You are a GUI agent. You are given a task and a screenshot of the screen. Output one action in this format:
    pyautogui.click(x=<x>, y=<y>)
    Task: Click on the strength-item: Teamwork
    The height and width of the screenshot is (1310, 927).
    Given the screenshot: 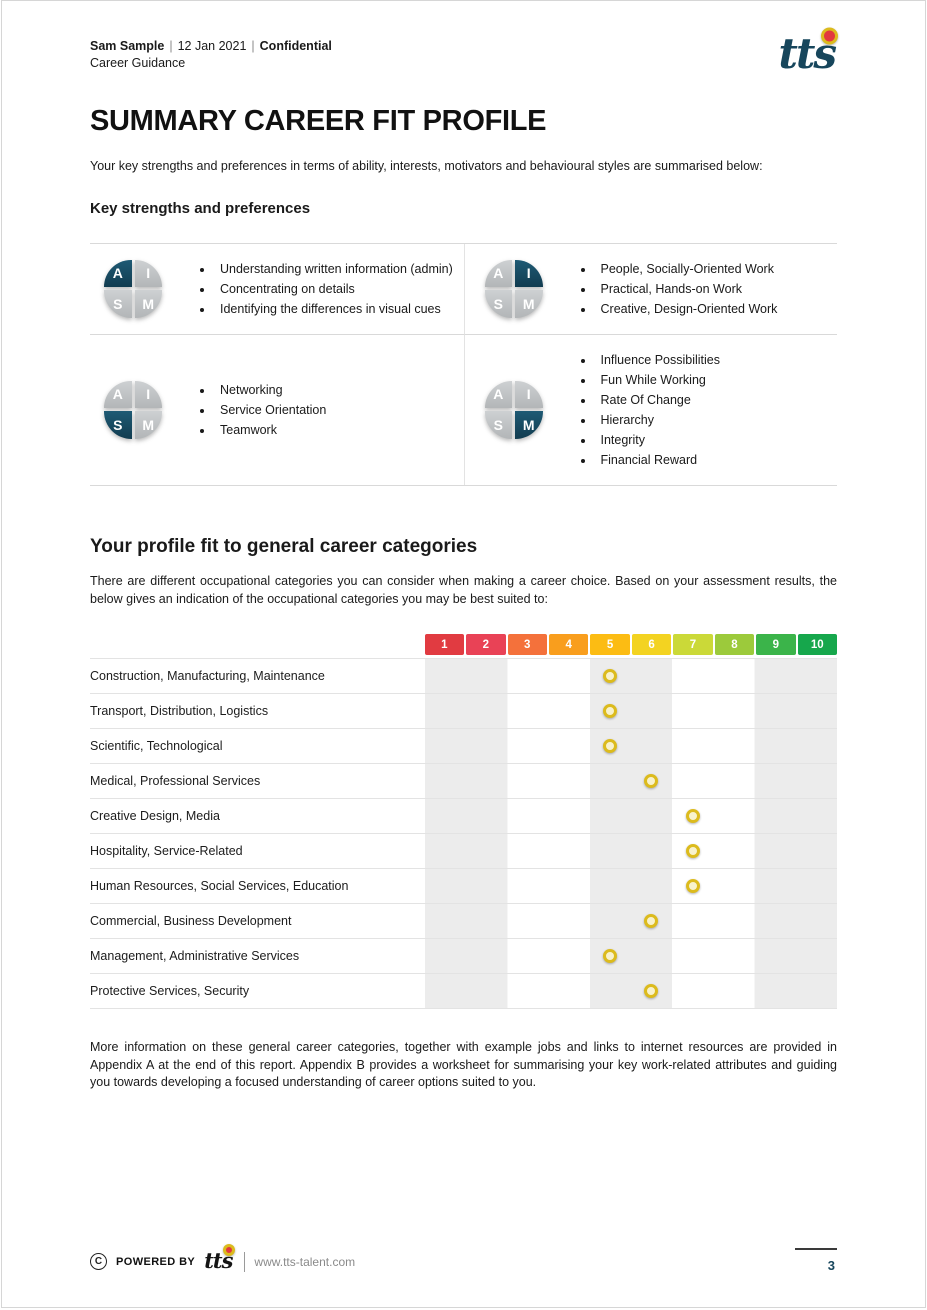 What is the action you would take?
    pyautogui.click(x=270, y=430)
    